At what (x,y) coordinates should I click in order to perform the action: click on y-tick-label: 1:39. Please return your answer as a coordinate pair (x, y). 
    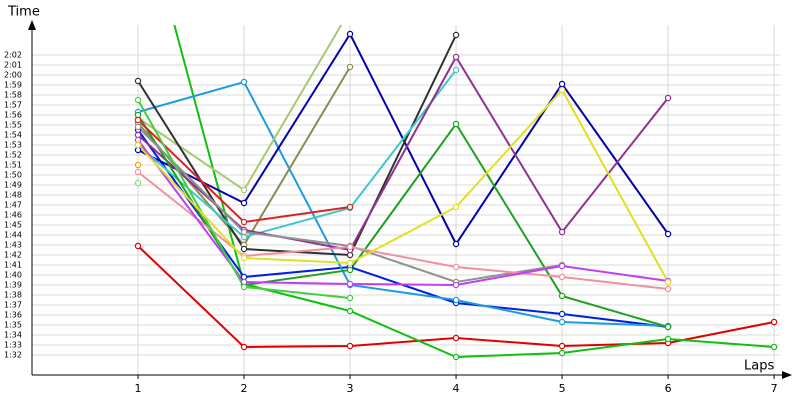
    Looking at the image, I should click on (13, 285).